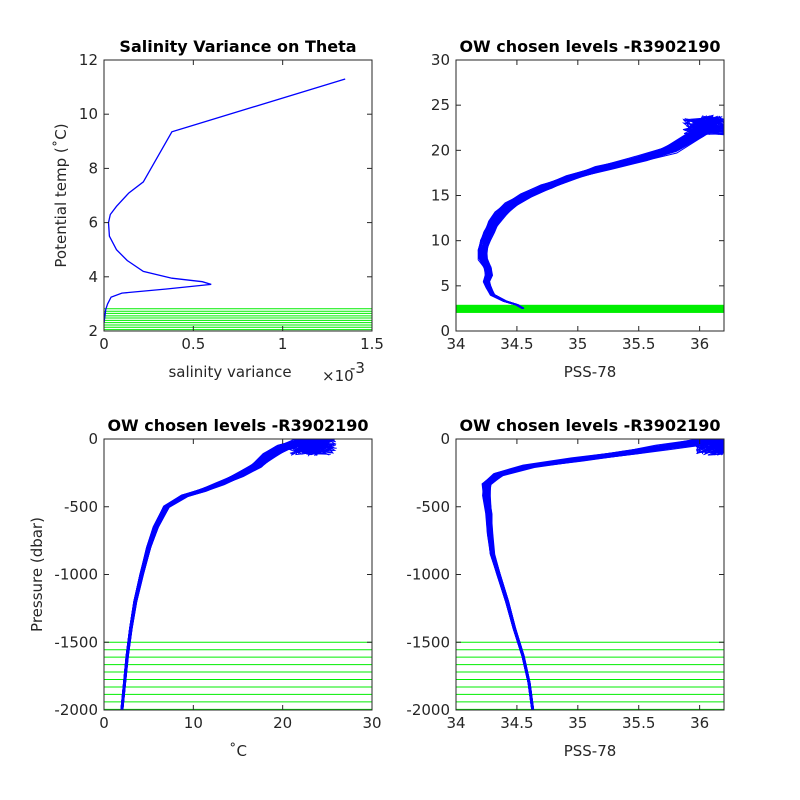 The width and height of the screenshot is (800, 800). What do you see at coordinates (445, 286) in the screenshot?
I see `y-tick-label: 5` at bounding box center [445, 286].